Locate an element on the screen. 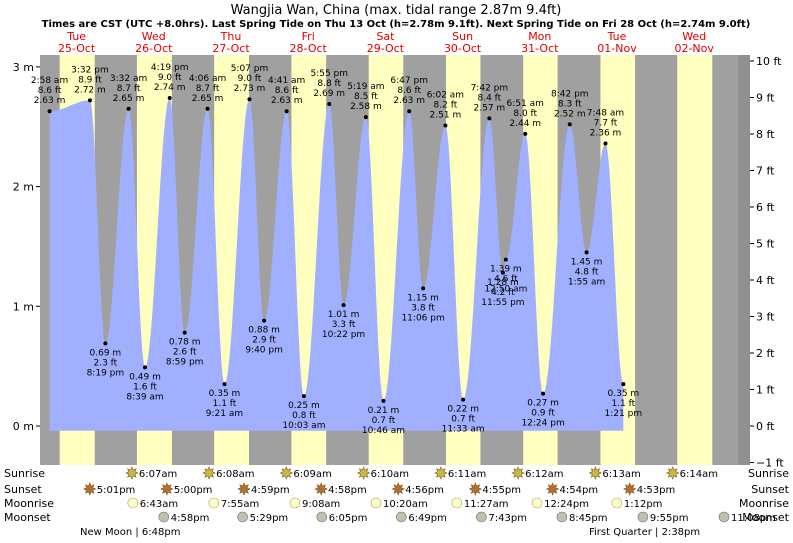 The image size is (793, 543). night-band is located at coordinates (726, 260).